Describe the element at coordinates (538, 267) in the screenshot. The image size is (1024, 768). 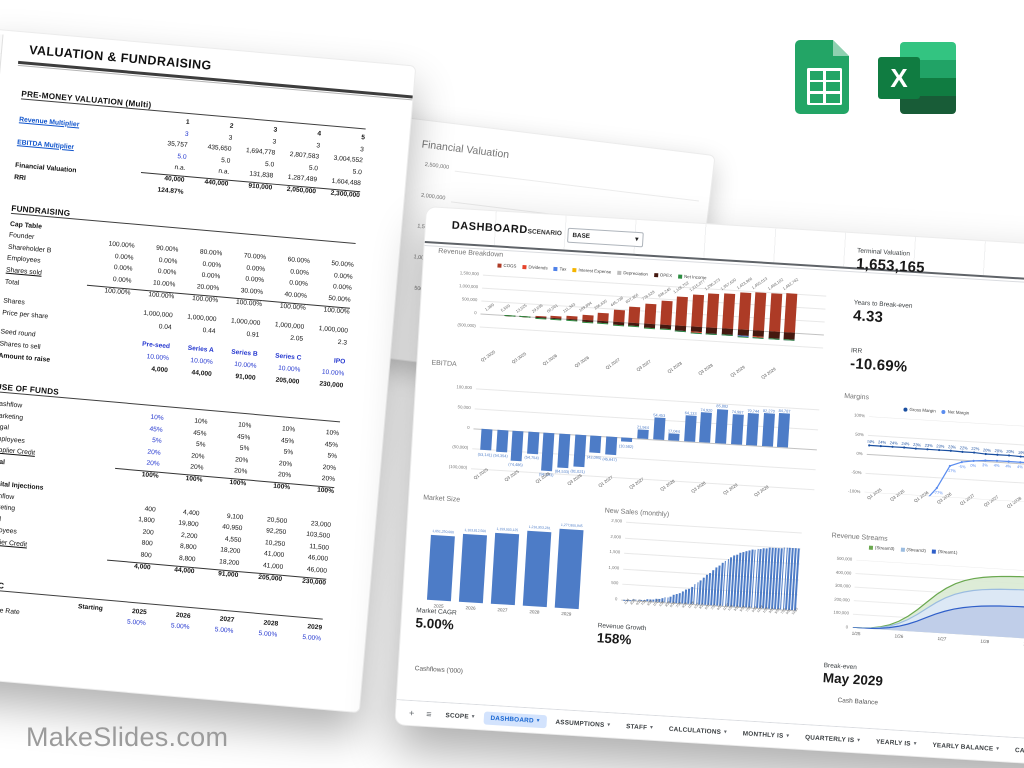
I see `legend-label: Dividends` at that location.